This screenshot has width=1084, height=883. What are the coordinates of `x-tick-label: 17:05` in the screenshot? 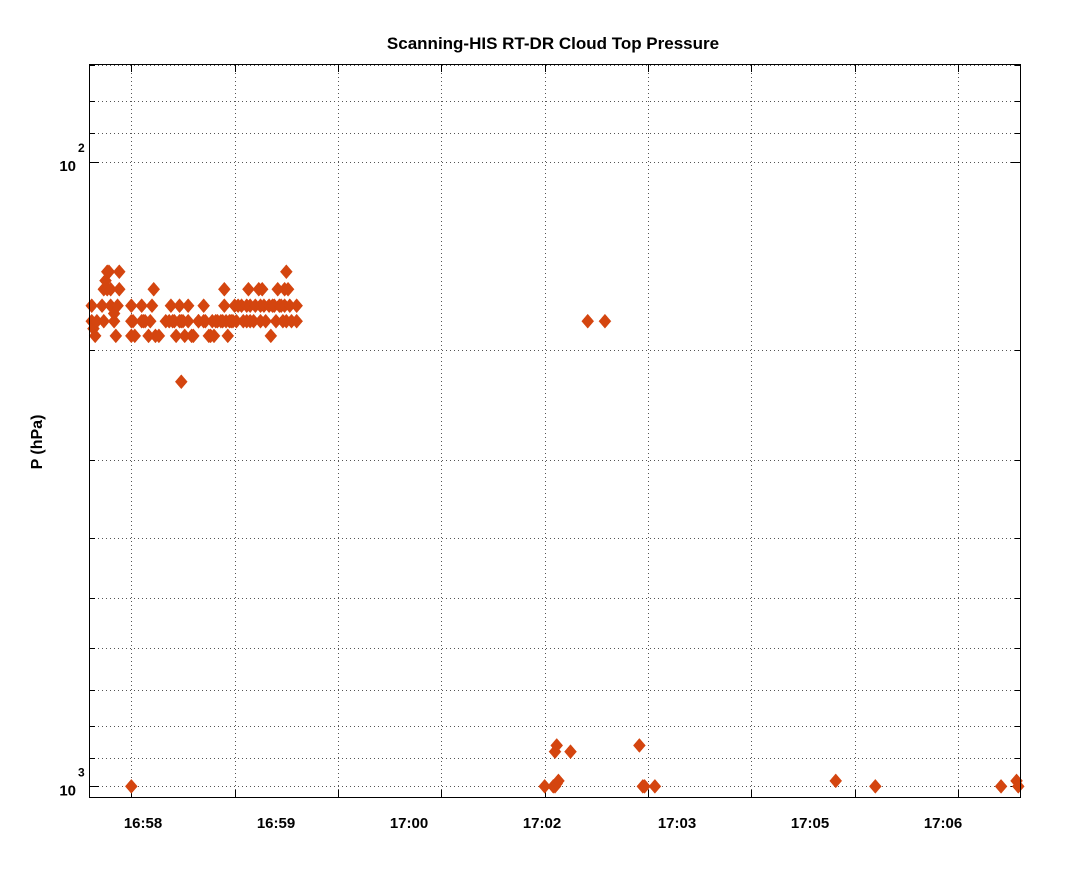 It's located at (810, 823).